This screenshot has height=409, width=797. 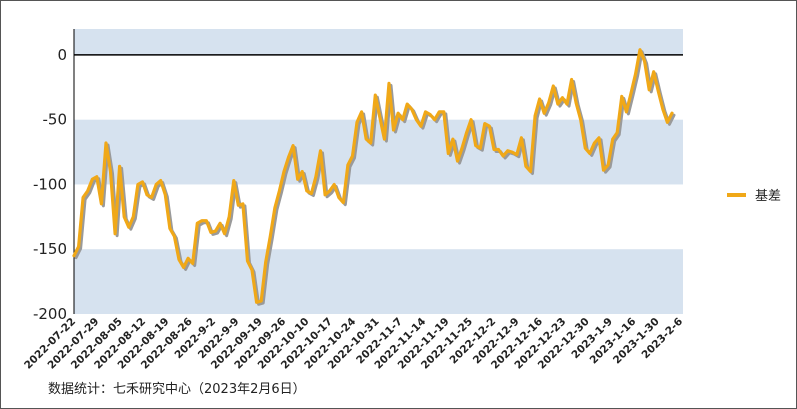 I want to click on y-tick-label: 0, so click(x=62, y=55).